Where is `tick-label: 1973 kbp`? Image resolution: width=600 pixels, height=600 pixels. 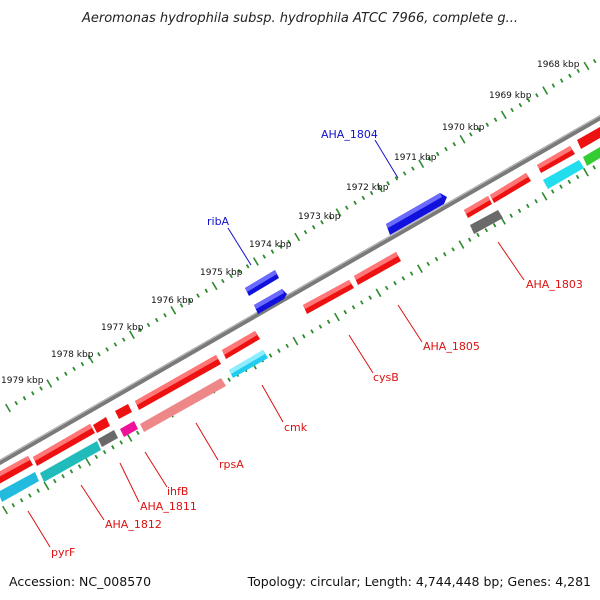 tick-label: 1973 kbp is located at coordinates (319, 217).